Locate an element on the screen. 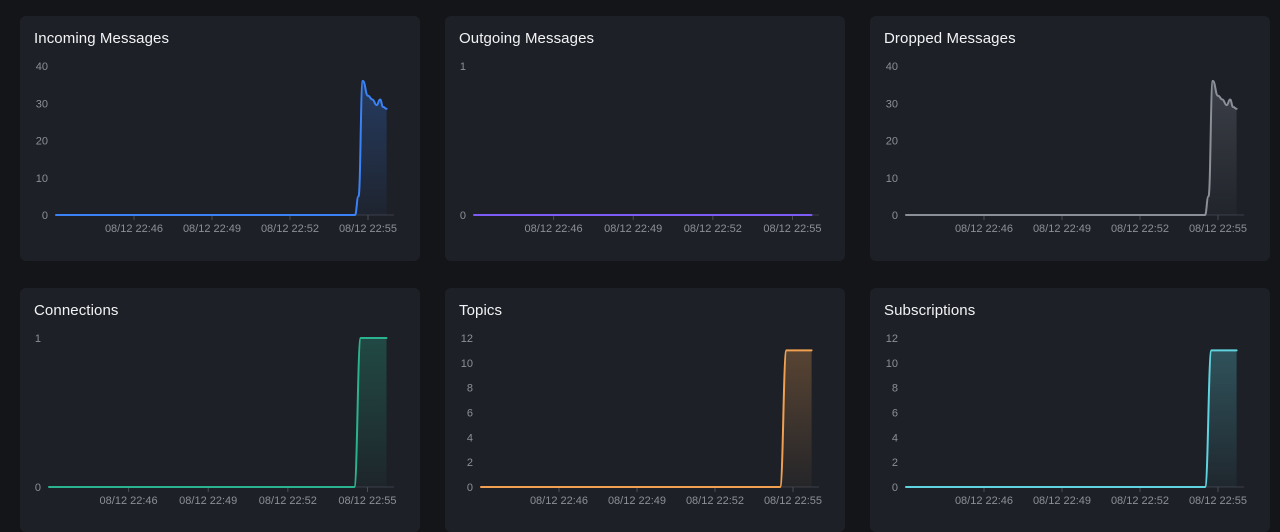 Image resolution: width=1280 pixels, height=532 pixels. card-title: Topics is located at coordinates (481, 310).